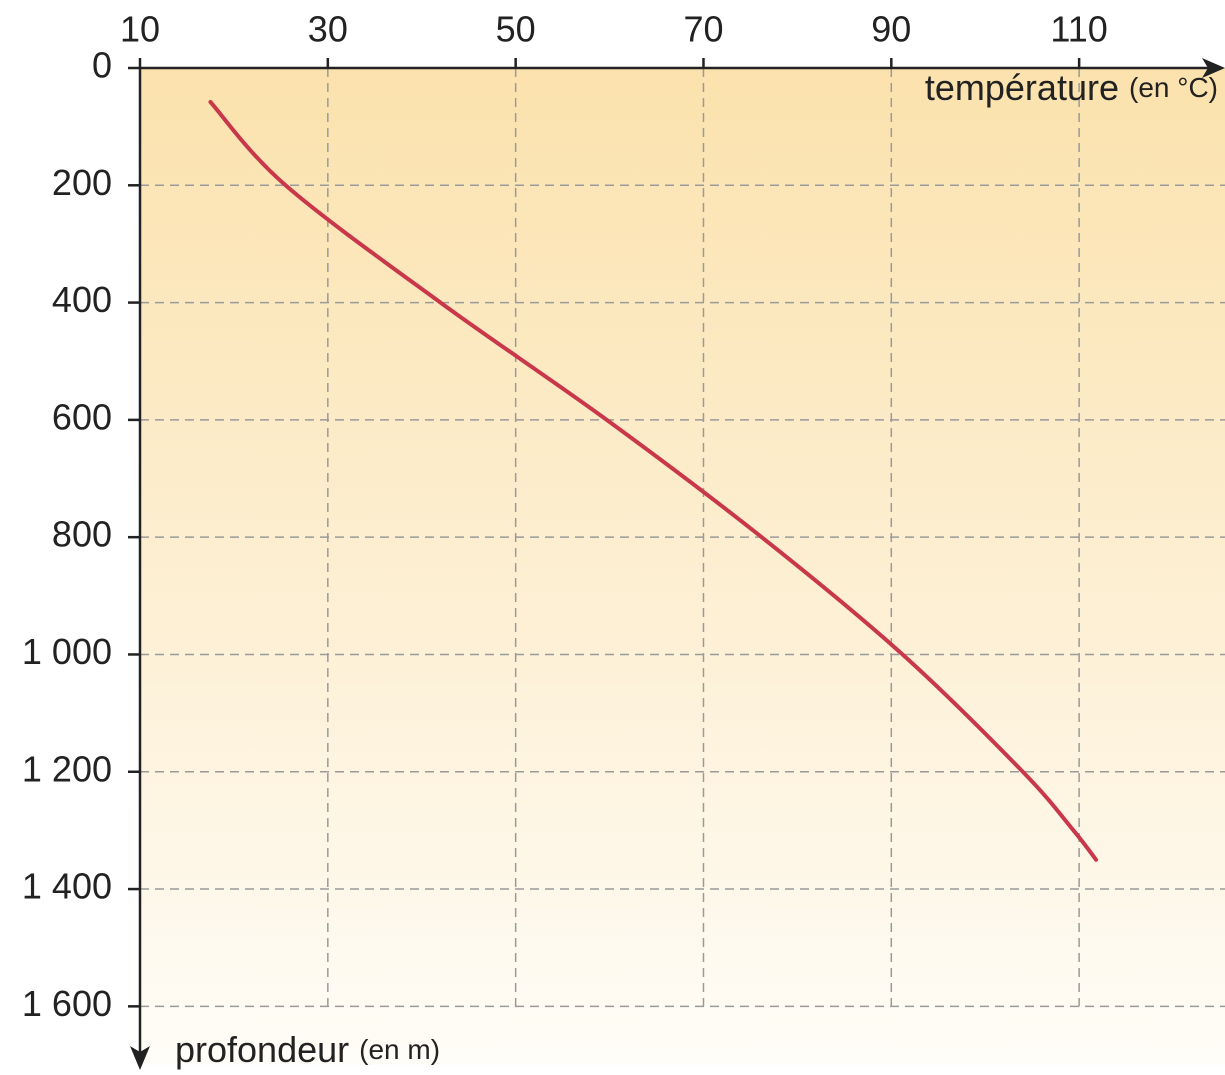 Image resolution: width=1225 pixels, height=1075 pixels. I want to click on y-tick-label: 1 400, so click(67, 886).